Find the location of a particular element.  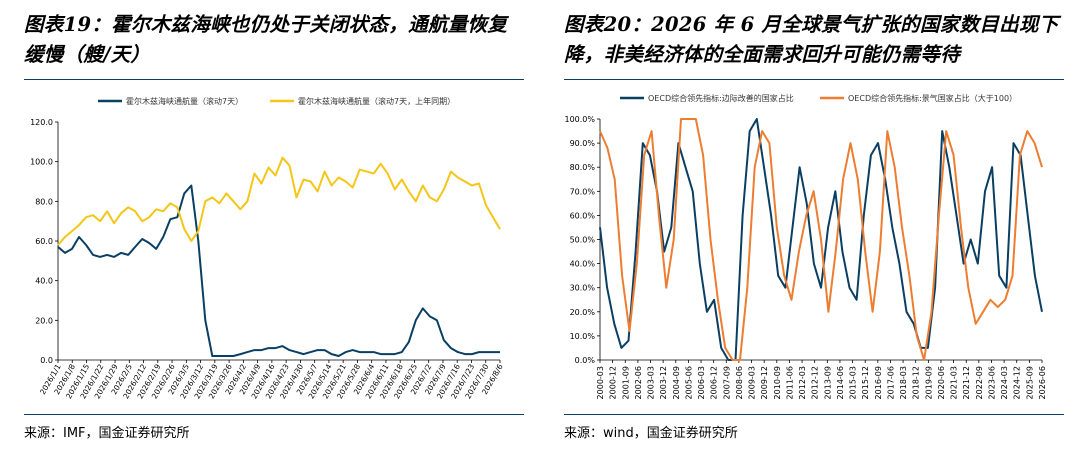

x-tick-label: 2026-06 is located at coordinates (1042, 382).